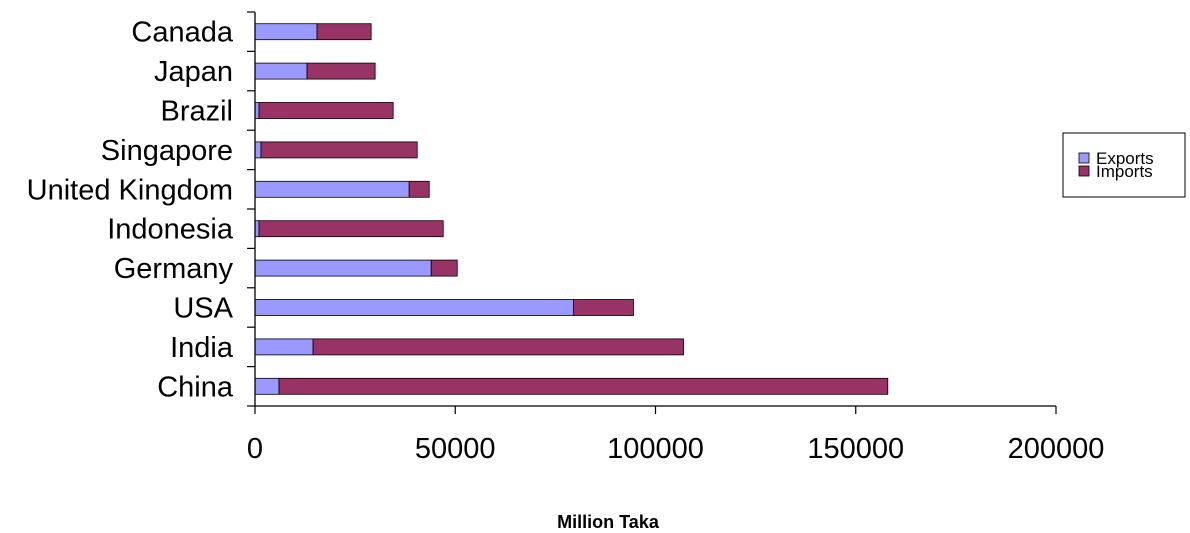 Image resolution: width=1190 pixels, height=533 pixels. What do you see at coordinates (255, 449) in the screenshot?
I see `x-tick-label: 0` at bounding box center [255, 449].